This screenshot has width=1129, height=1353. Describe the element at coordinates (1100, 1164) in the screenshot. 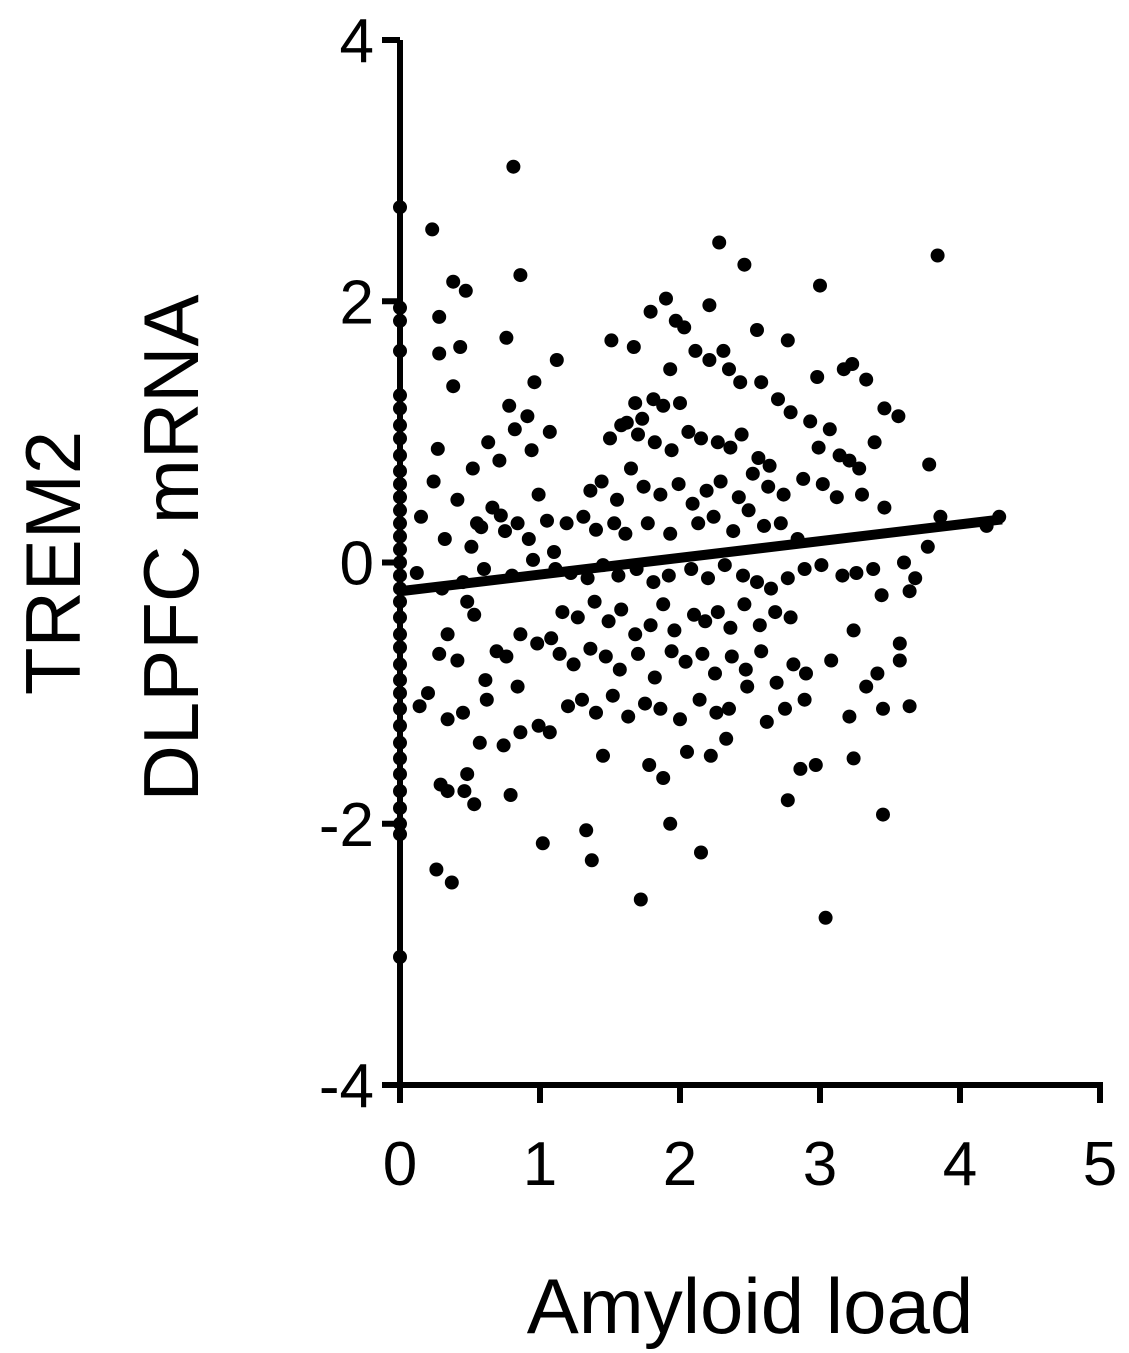

I see `x-tick-label: 5` at that location.